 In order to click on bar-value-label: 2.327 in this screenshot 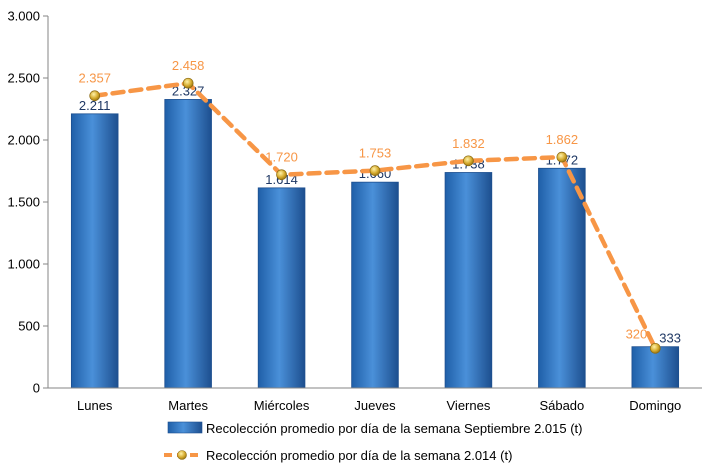, I will do `click(188, 90)`.